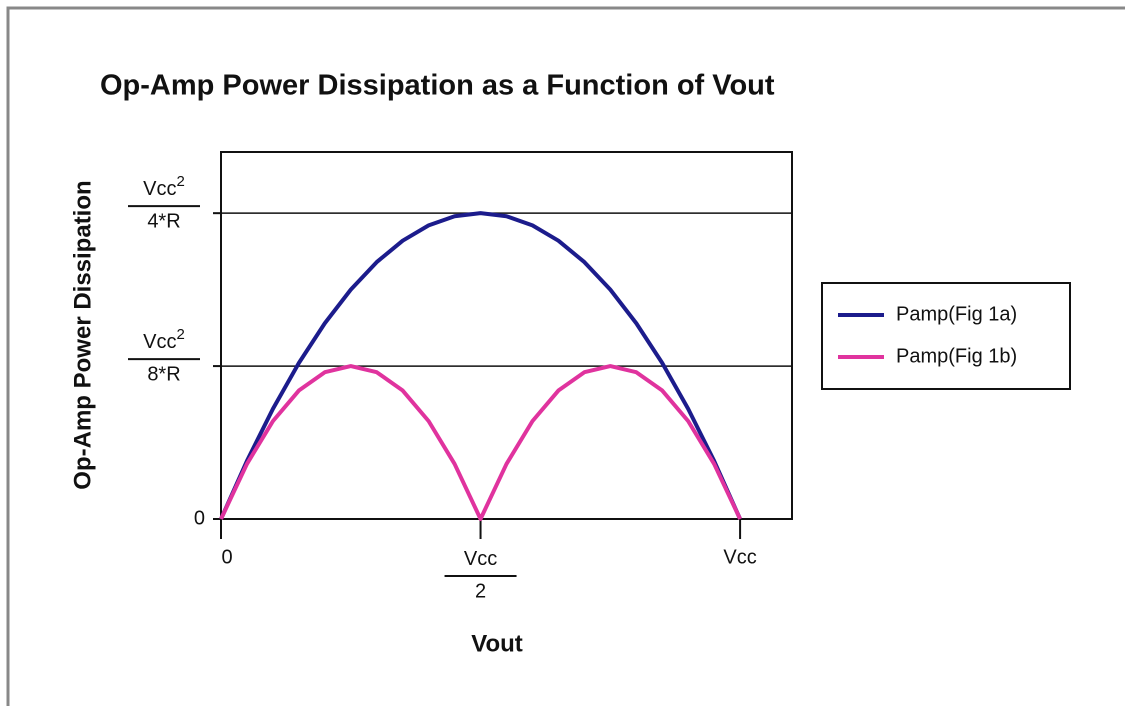  I want to click on tick-label-denominator: 8*R, so click(163, 374).